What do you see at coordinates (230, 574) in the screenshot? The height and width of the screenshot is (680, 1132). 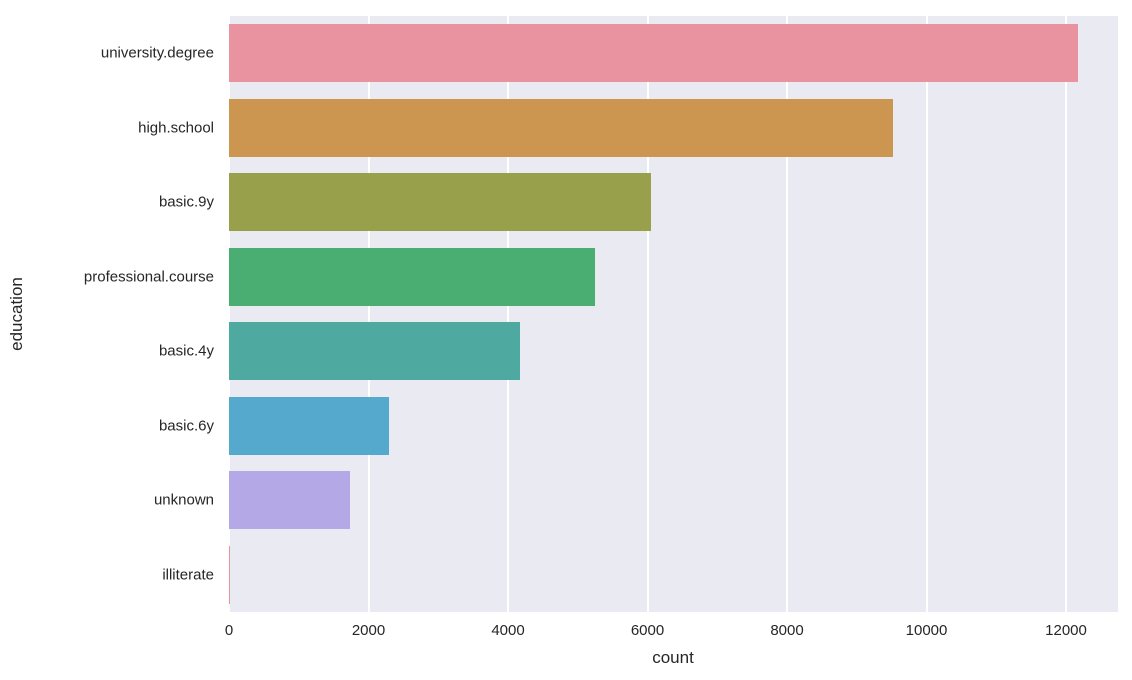 I see `bar-illiterate` at bounding box center [230, 574].